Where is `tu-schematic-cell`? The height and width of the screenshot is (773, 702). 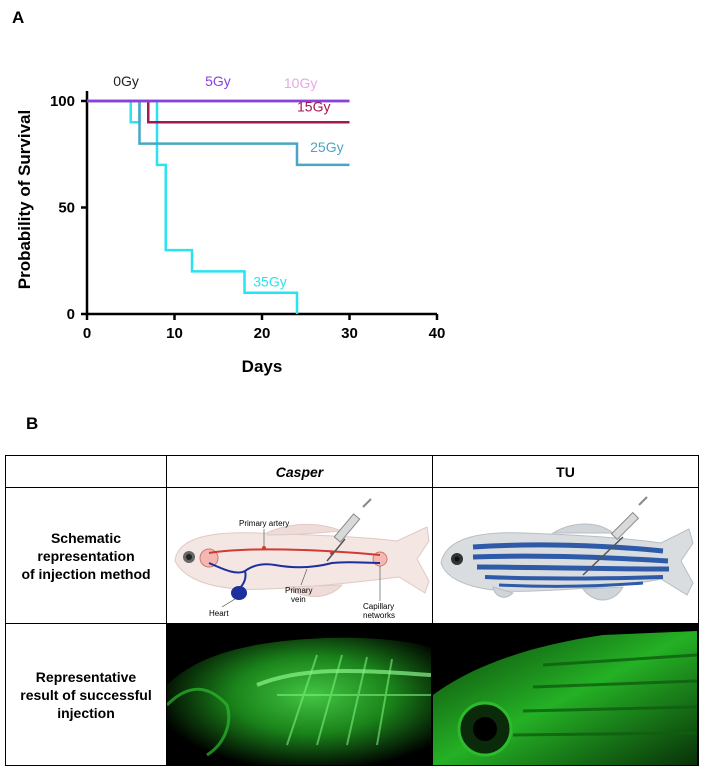 tu-schematic-cell is located at coordinates (565, 555).